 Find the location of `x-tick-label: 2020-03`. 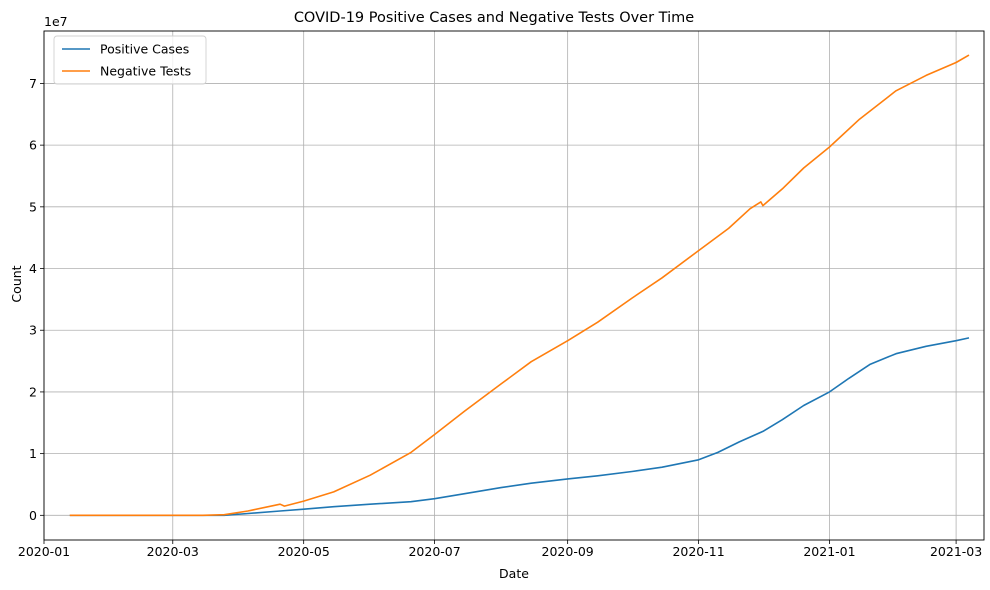

x-tick-label: 2020-03 is located at coordinates (173, 551).